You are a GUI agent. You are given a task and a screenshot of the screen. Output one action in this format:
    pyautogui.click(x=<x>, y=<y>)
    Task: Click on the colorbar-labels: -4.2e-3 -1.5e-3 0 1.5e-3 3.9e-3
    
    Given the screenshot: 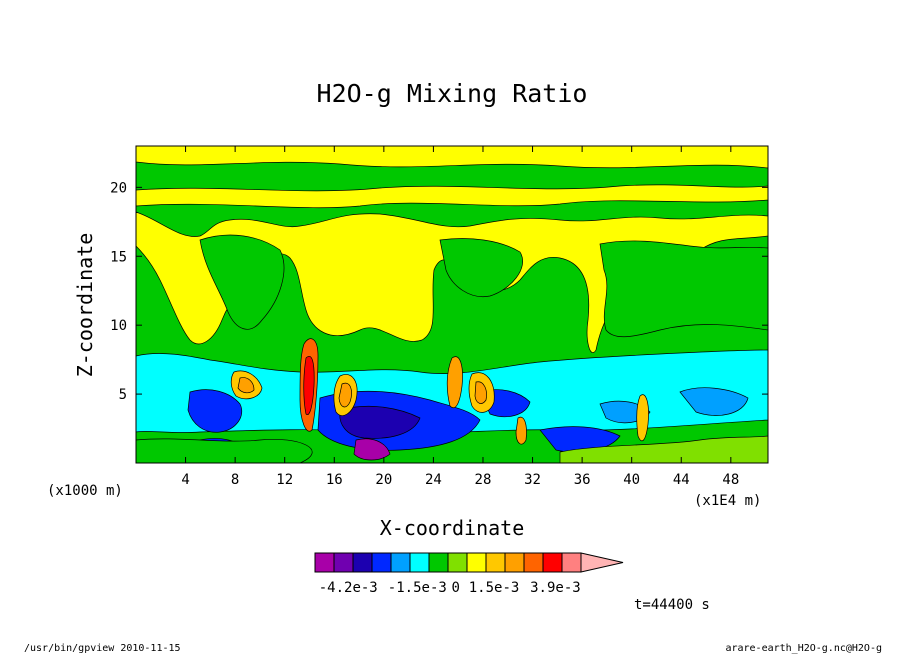 What is the action you would take?
    pyautogui.click(x=450, y=588)
    